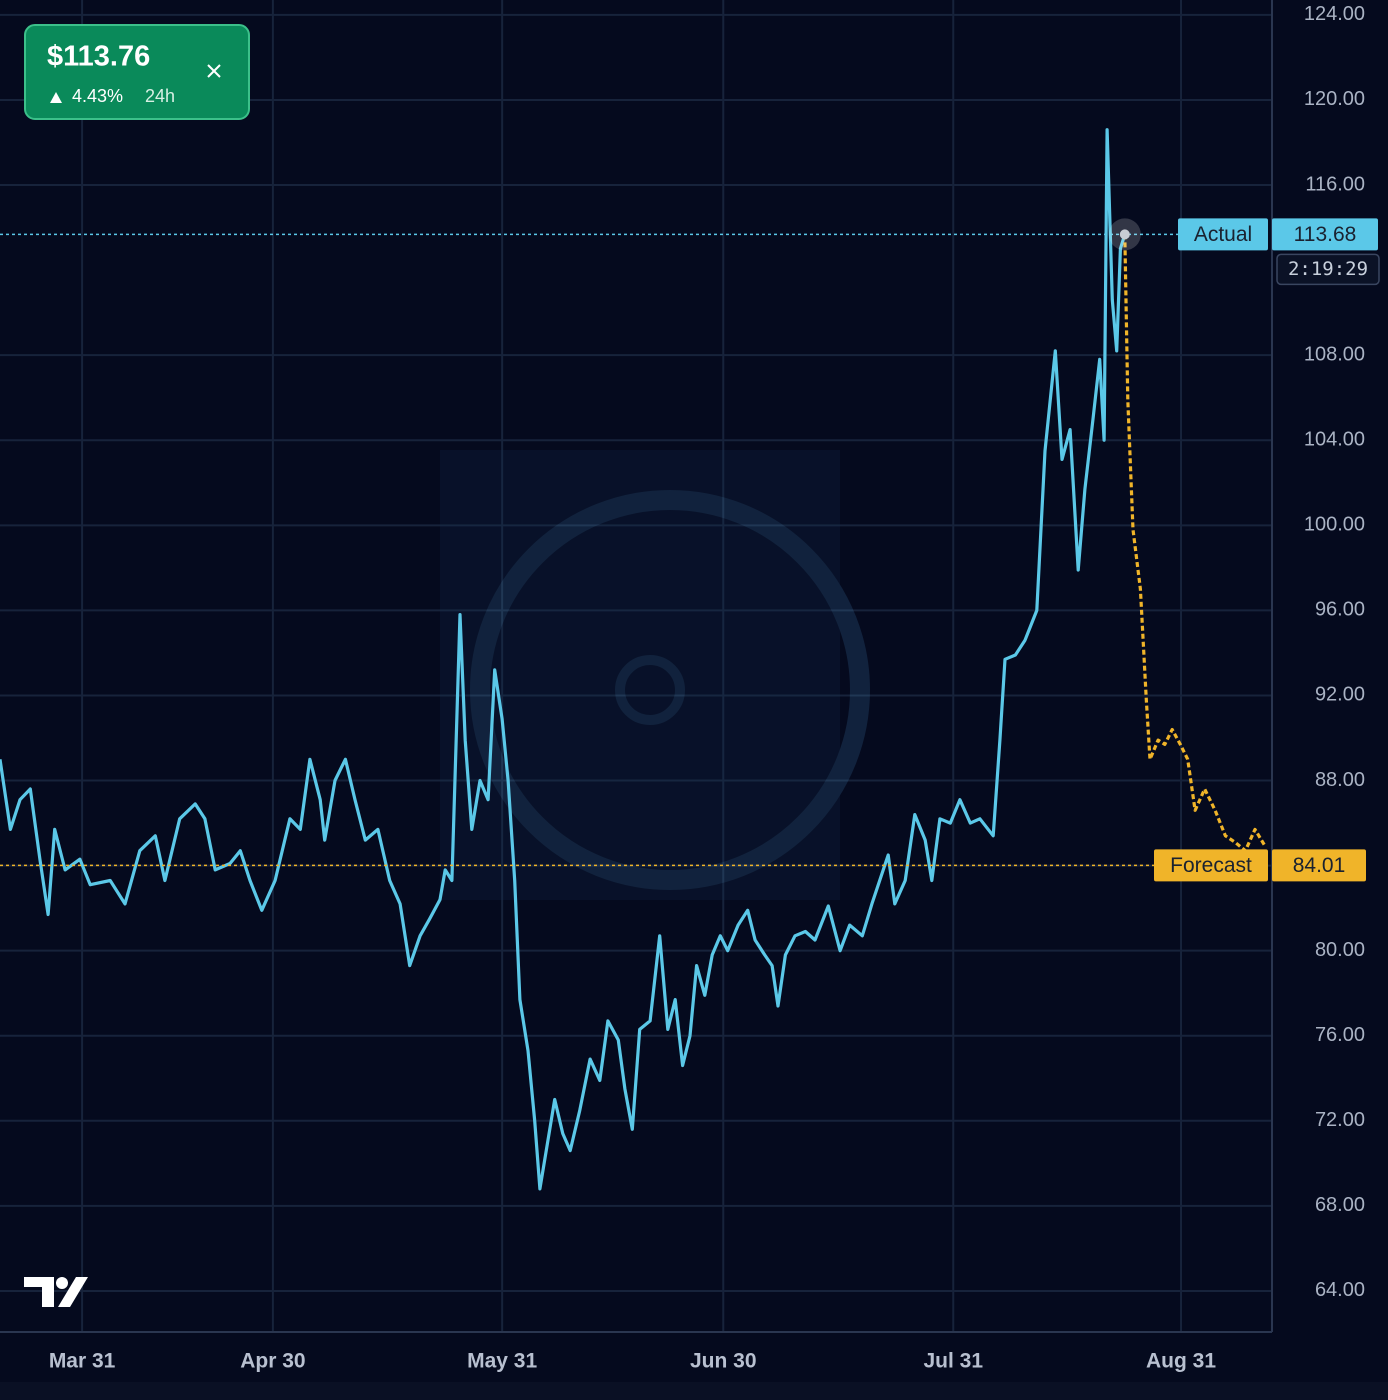 The image size is (1388, 1400). I want to click on marker-name: Forecast, so click(1211, 865).